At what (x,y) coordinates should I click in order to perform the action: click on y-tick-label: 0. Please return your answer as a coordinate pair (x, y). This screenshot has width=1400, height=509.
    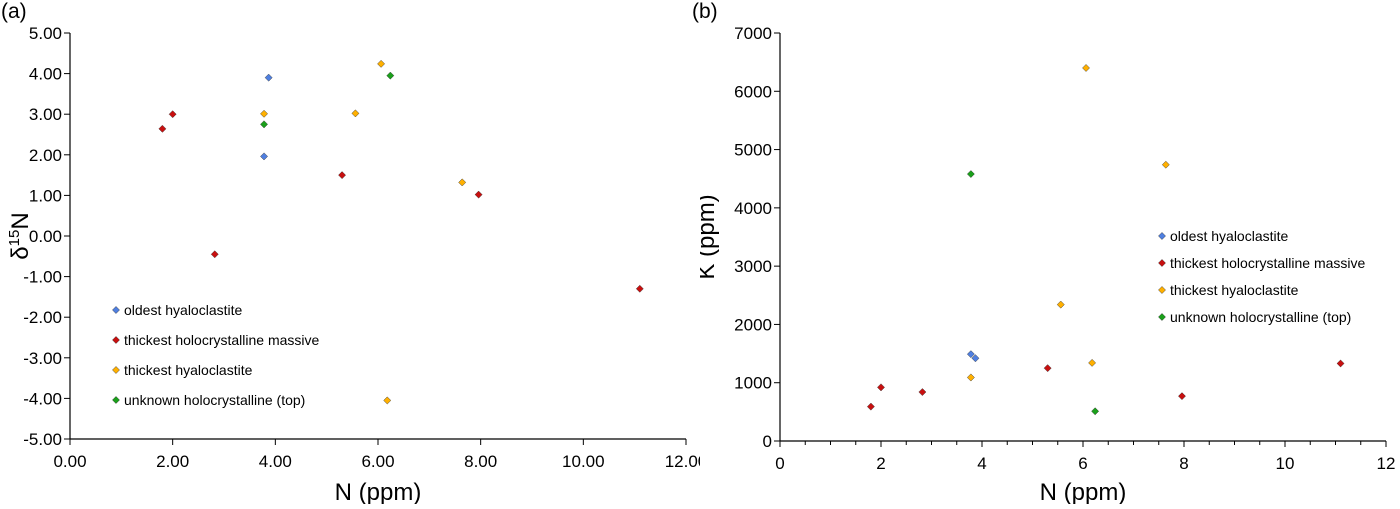
    Looking at the image, I should click on (767, 441).